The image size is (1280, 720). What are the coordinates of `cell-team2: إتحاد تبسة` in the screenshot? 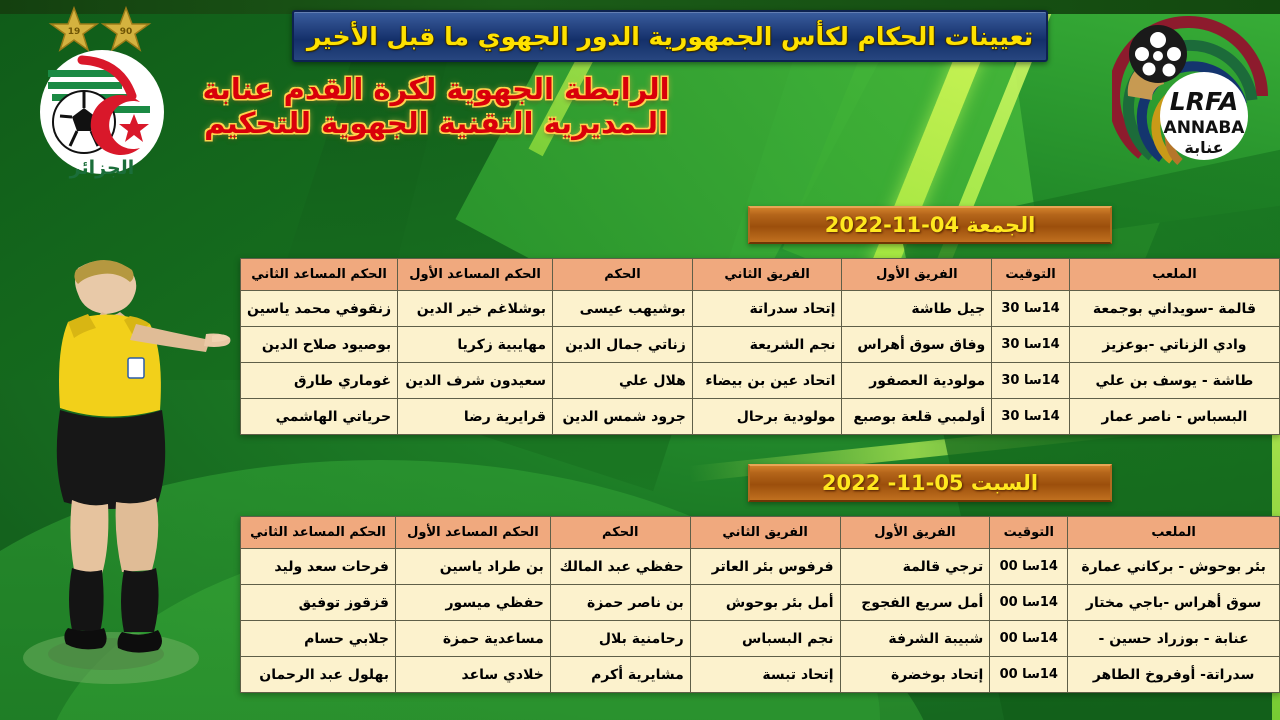 It's located at (765, 674).